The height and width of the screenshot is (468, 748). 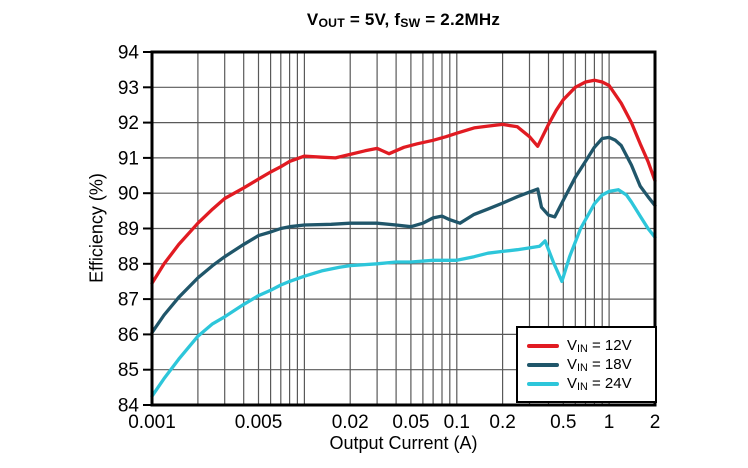 I want to click on legend-label: VIN = 24V, so click(x=599, y=384).